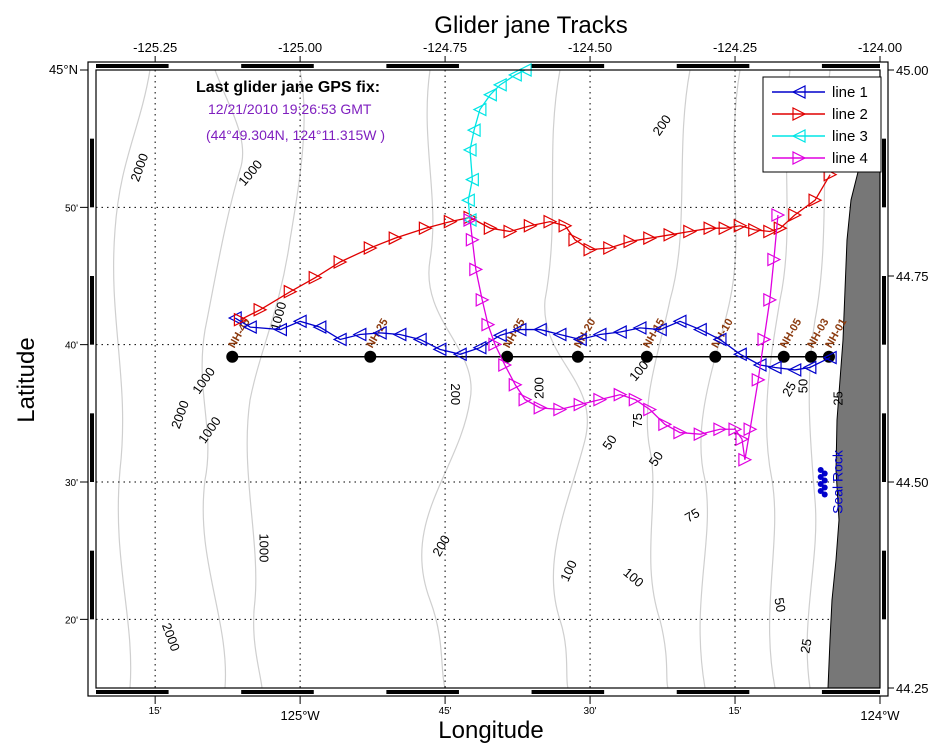  I want to click on left-tick-label: 20', so click(71, 620).